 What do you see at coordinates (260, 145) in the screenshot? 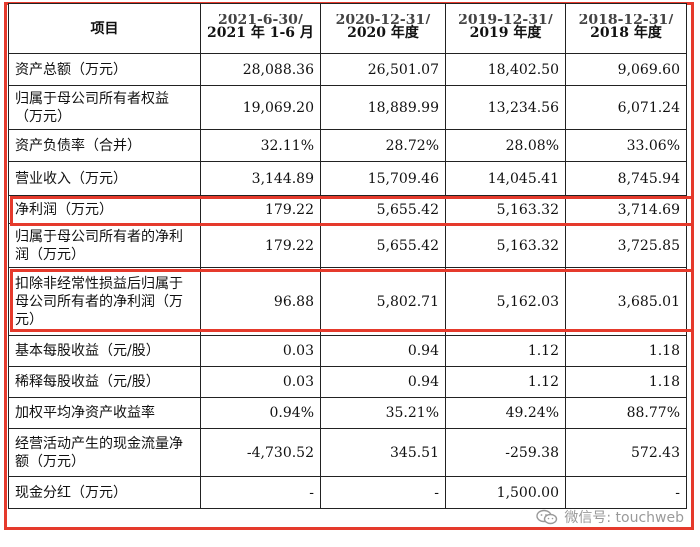
I see `cell-value: 32.11%` at bounding box center [260, 145].